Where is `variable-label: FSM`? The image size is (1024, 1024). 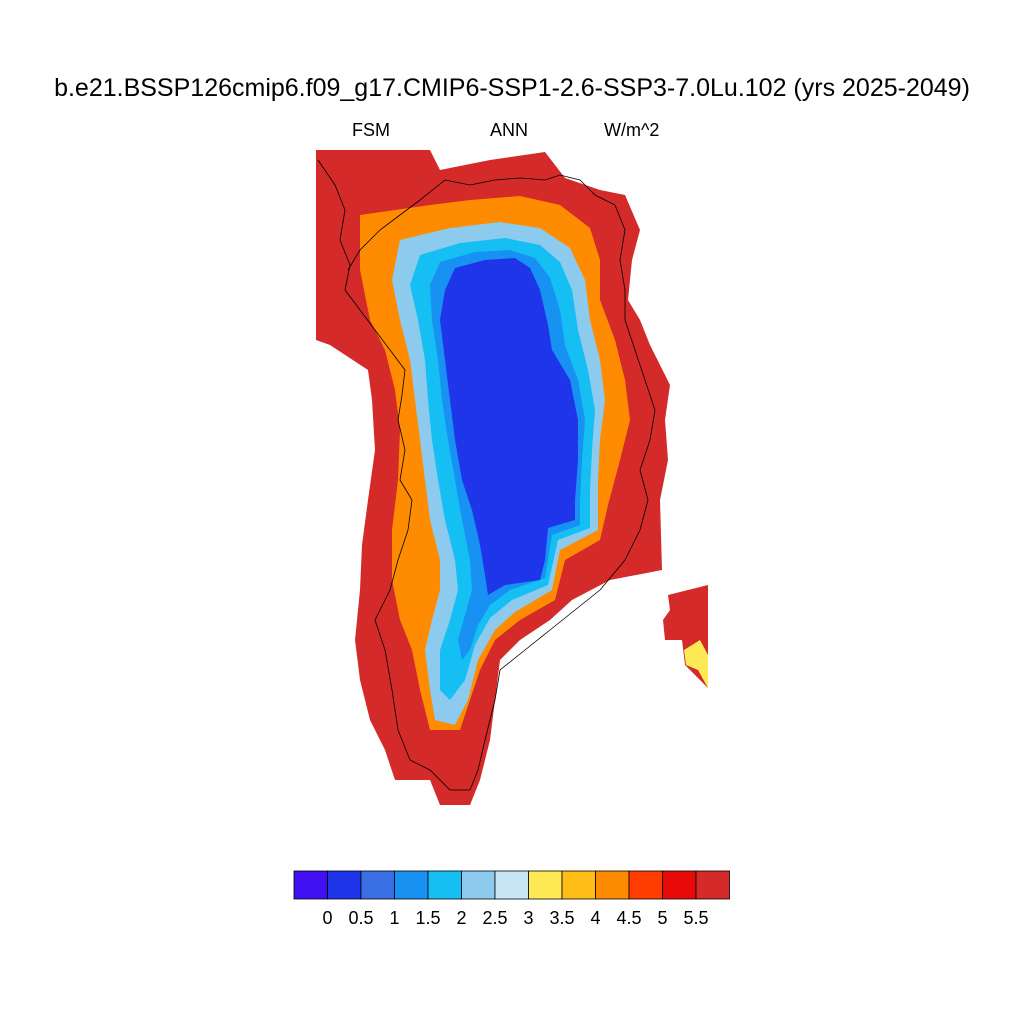 variable-label: FSM is located at coordinates (371, 130).